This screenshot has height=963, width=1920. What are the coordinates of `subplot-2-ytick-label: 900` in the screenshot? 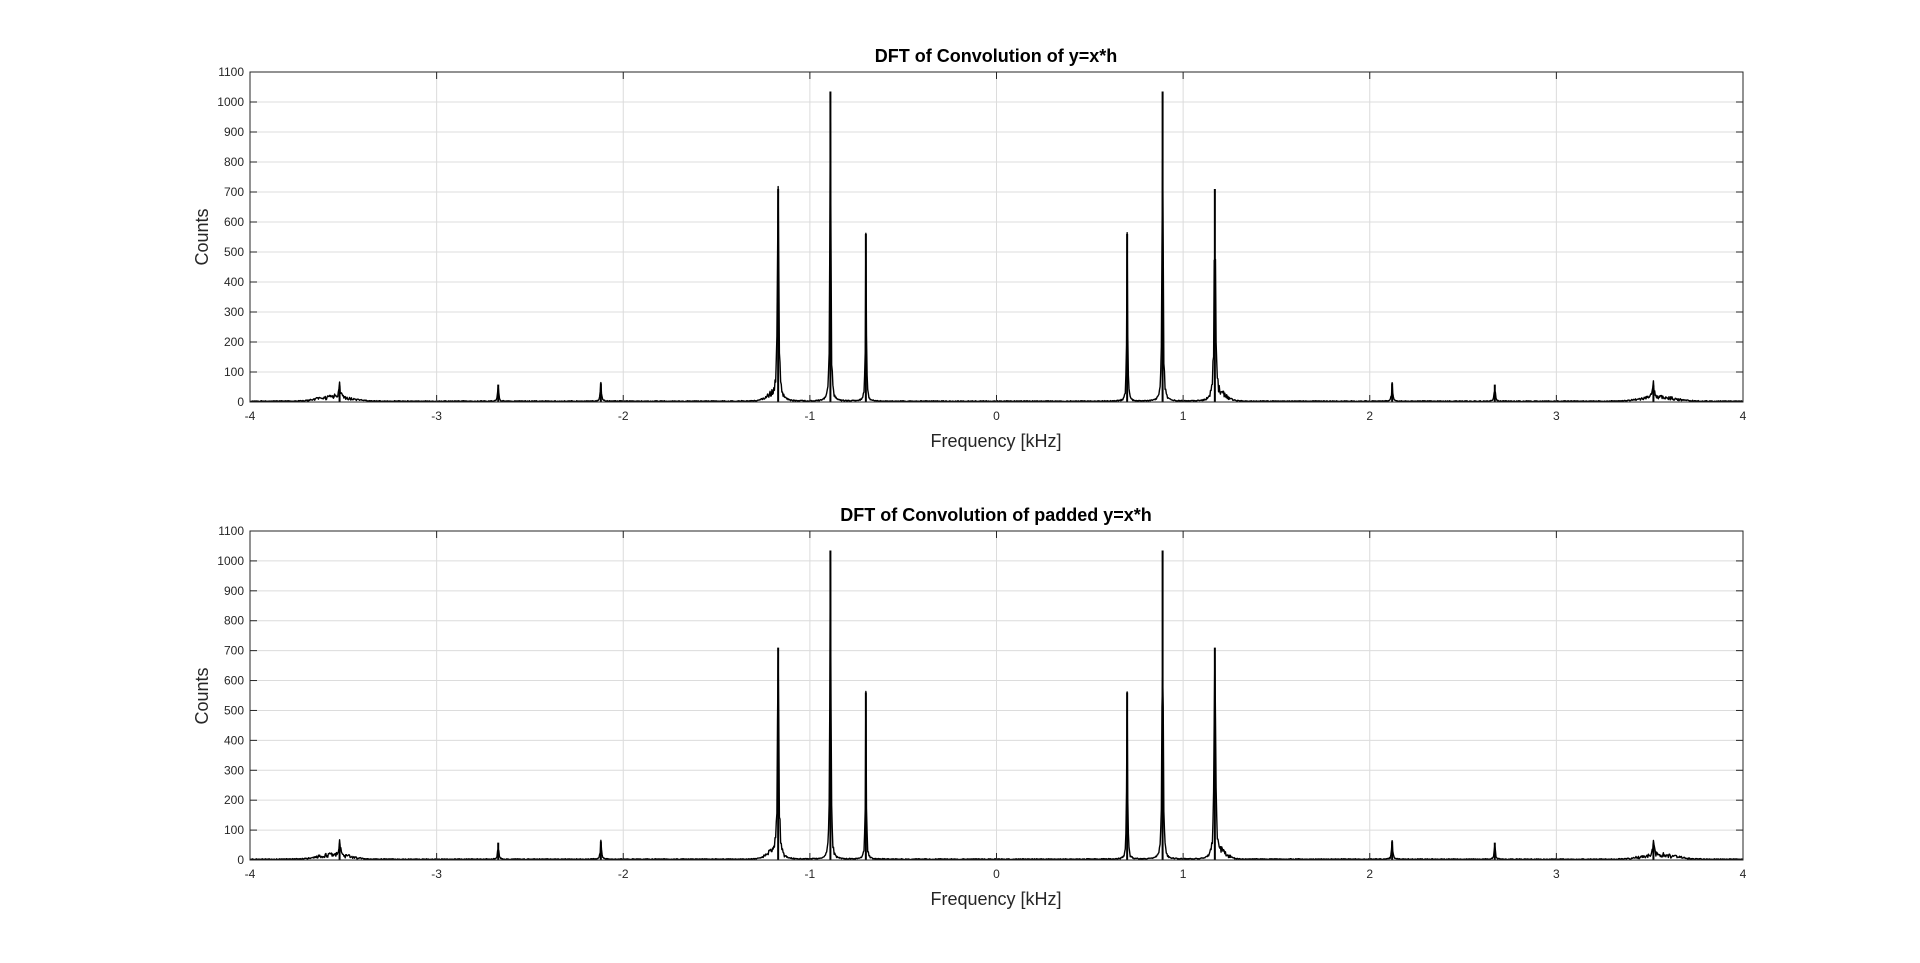 It's located at (234, 591).